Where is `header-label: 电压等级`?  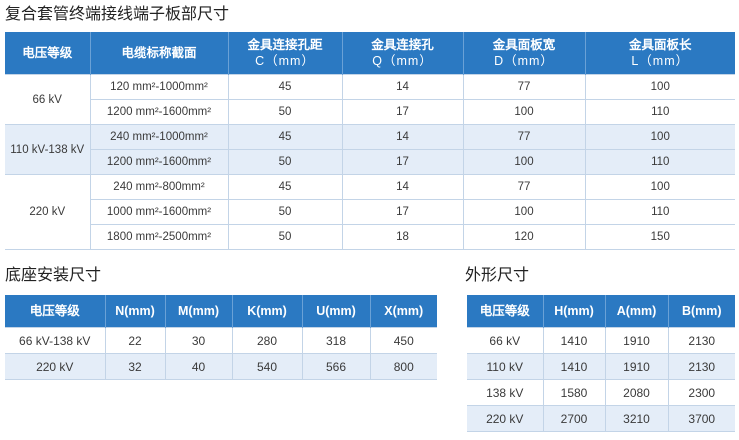
header-label: 电压等级 is located at coordinates (47, 53).